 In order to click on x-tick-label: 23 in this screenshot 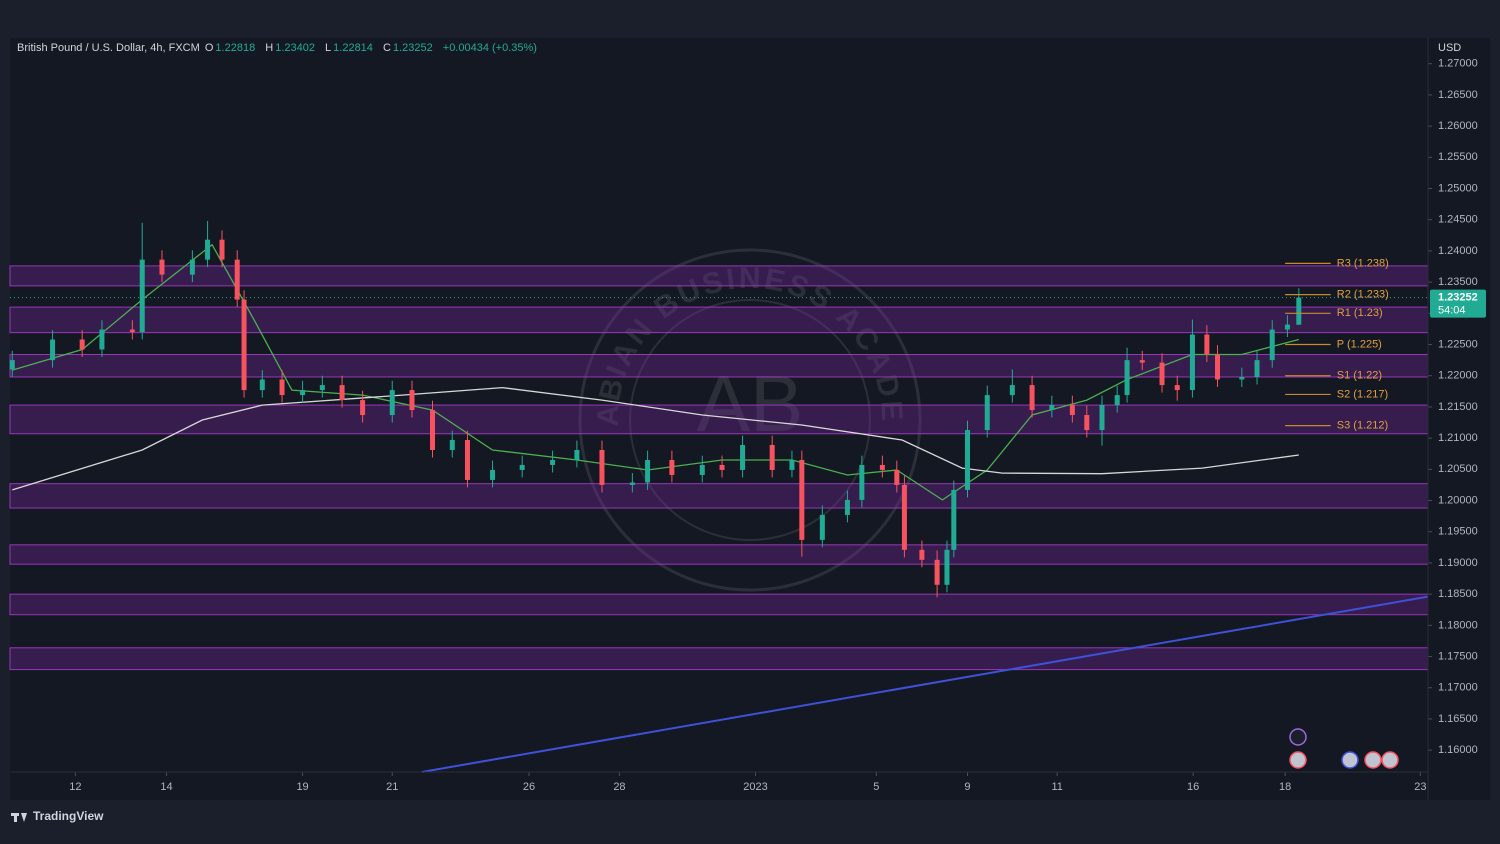, I will do `click(1420, 787)`.